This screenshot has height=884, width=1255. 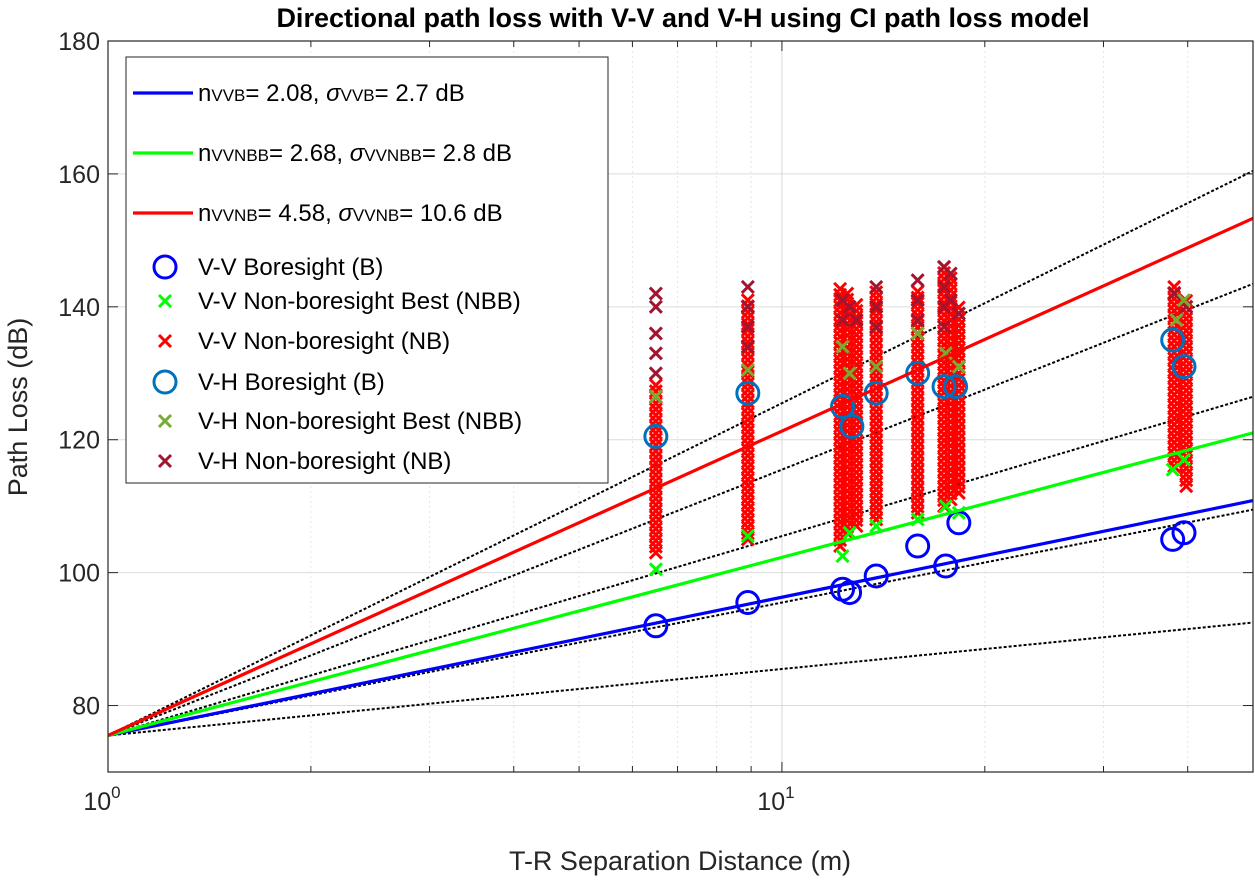 What do you see at coordinates (251, 155) in the screenshot?
I see `fit-subscript: NBB` at bounding box center [251, 155].